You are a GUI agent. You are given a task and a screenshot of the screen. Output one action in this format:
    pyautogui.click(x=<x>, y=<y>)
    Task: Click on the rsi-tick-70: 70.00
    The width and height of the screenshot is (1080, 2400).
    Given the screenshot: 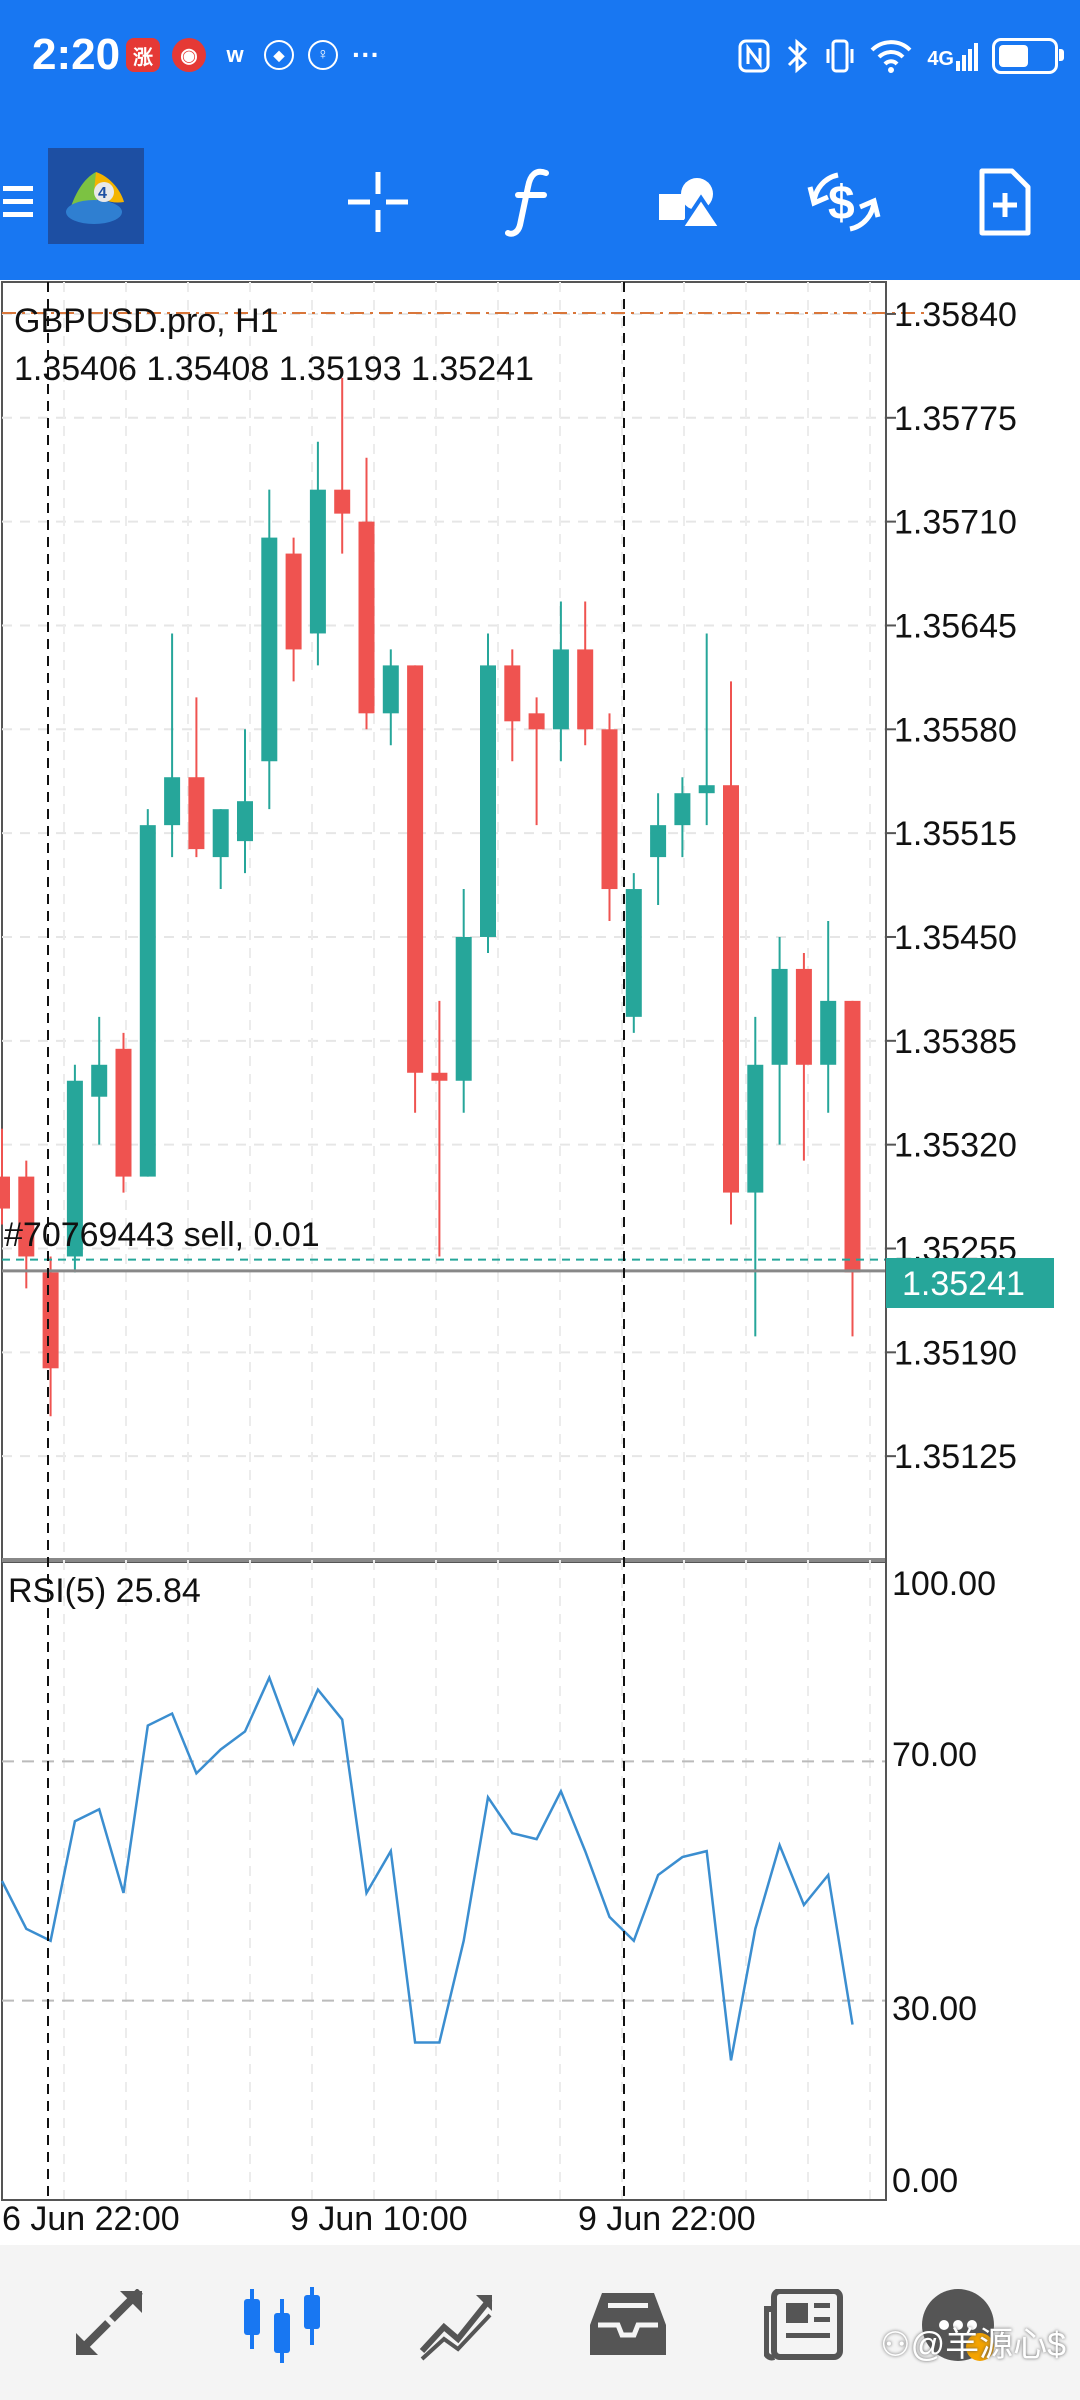 What is the action you would take?
    pyautogui.click(x=934, y=1755)
    